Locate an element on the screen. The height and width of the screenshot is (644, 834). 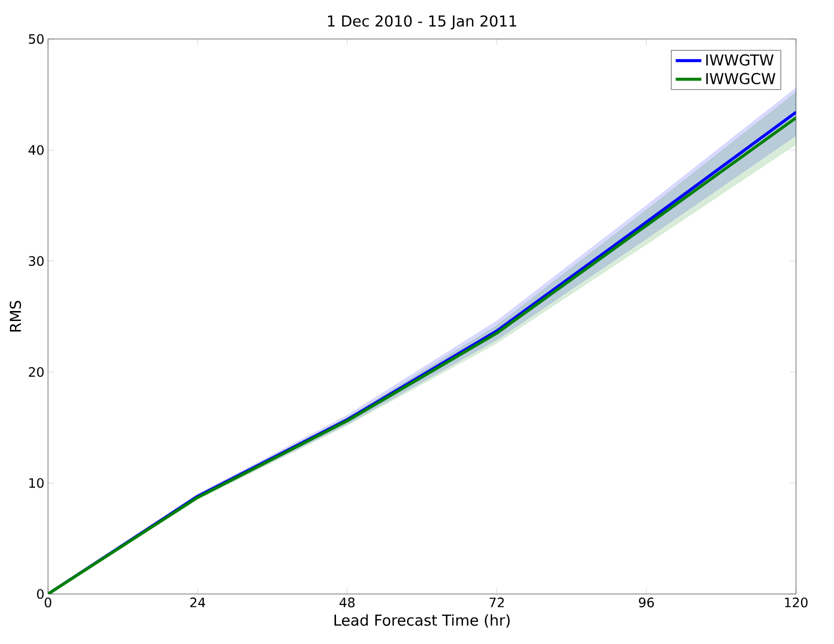
y-tick-label: 30 is located at coordinates (36, 261).